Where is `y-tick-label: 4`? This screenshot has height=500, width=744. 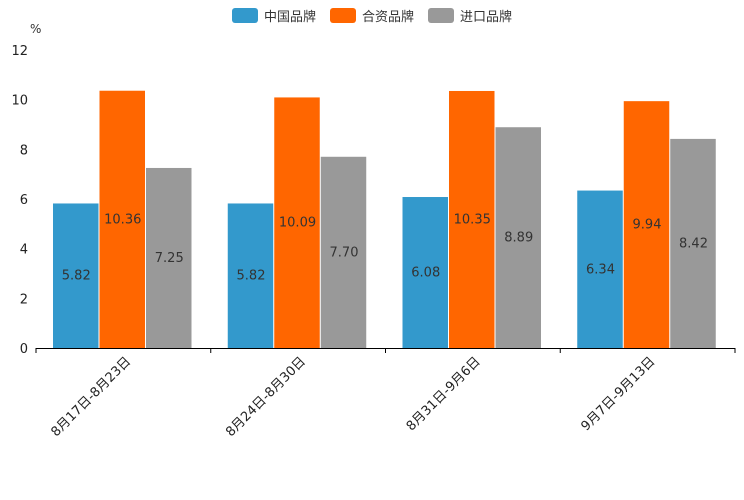
y-tick-label: 4 is located at coordinates (24, 250).